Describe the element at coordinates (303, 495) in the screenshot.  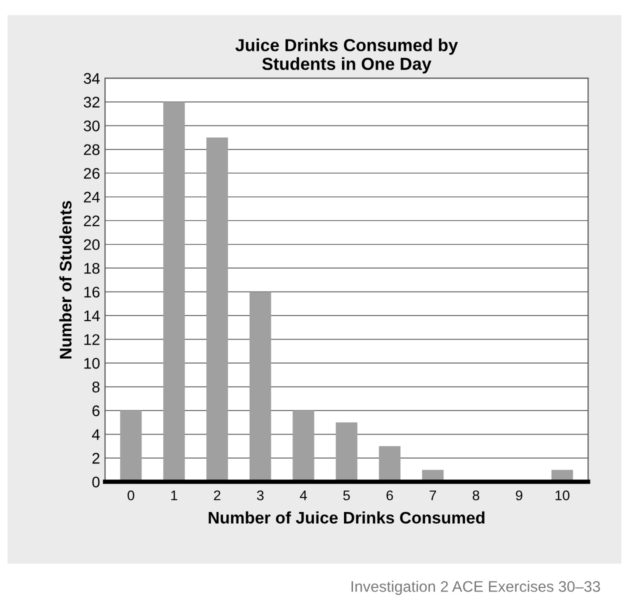
I see `x-tick-label: 4` at that location.